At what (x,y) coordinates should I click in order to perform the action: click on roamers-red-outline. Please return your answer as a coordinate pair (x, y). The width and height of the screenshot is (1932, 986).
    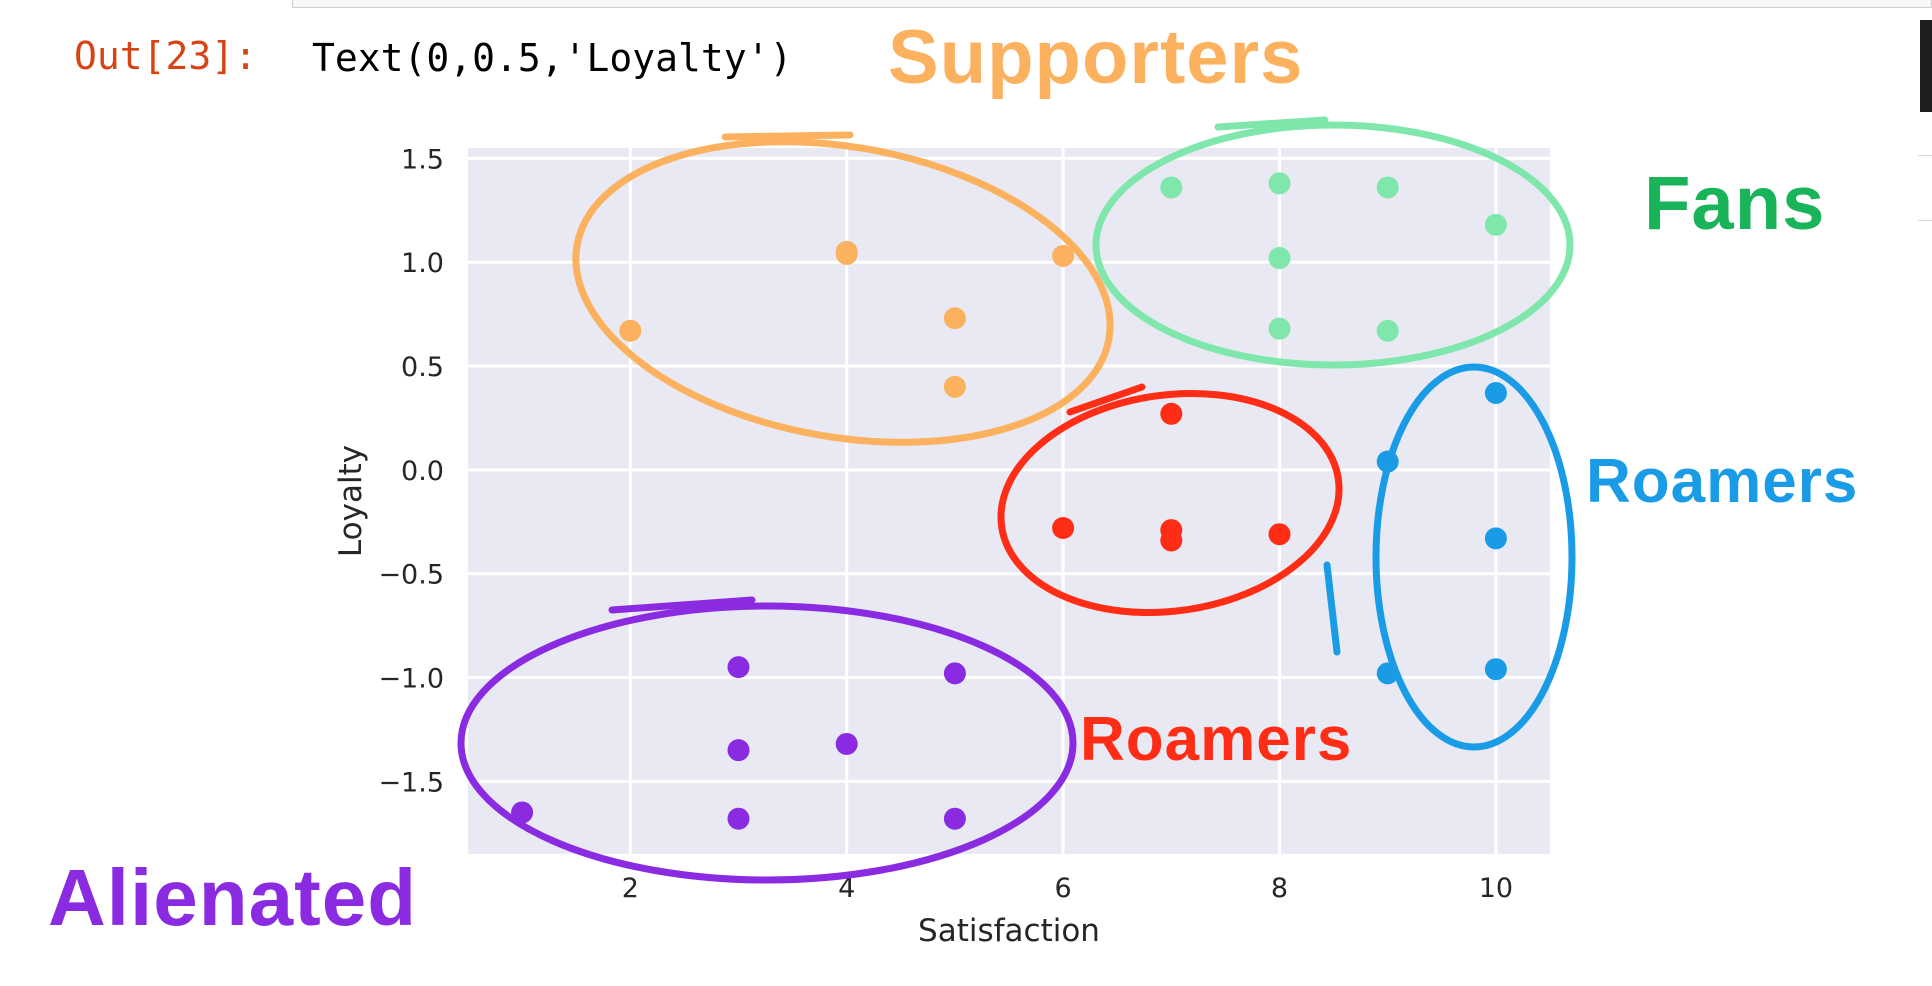
    Looking at the image, I should click on (1170, 503).